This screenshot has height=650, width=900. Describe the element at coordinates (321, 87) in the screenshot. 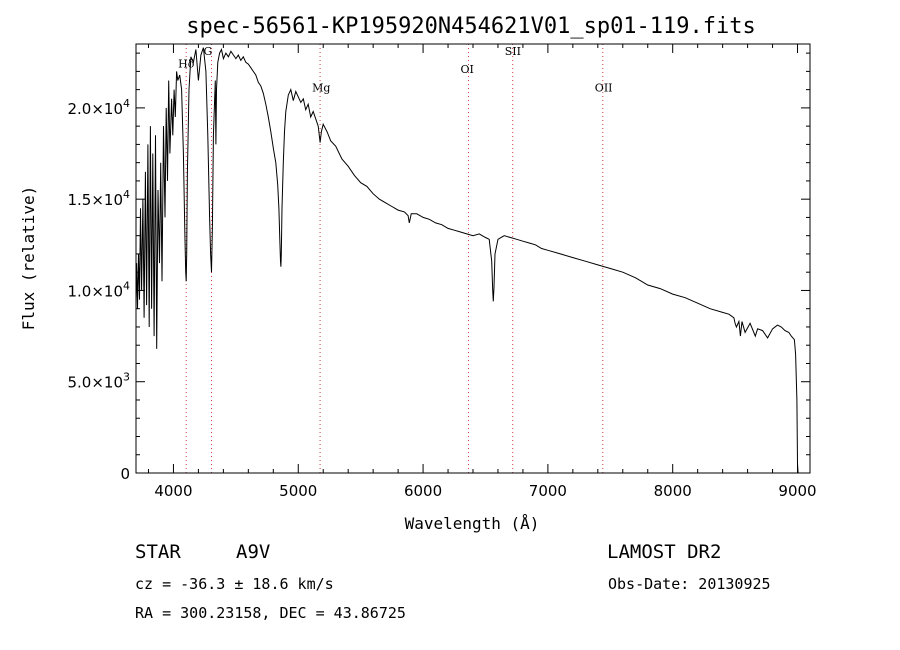

I see `line-label: Mg` at that location.